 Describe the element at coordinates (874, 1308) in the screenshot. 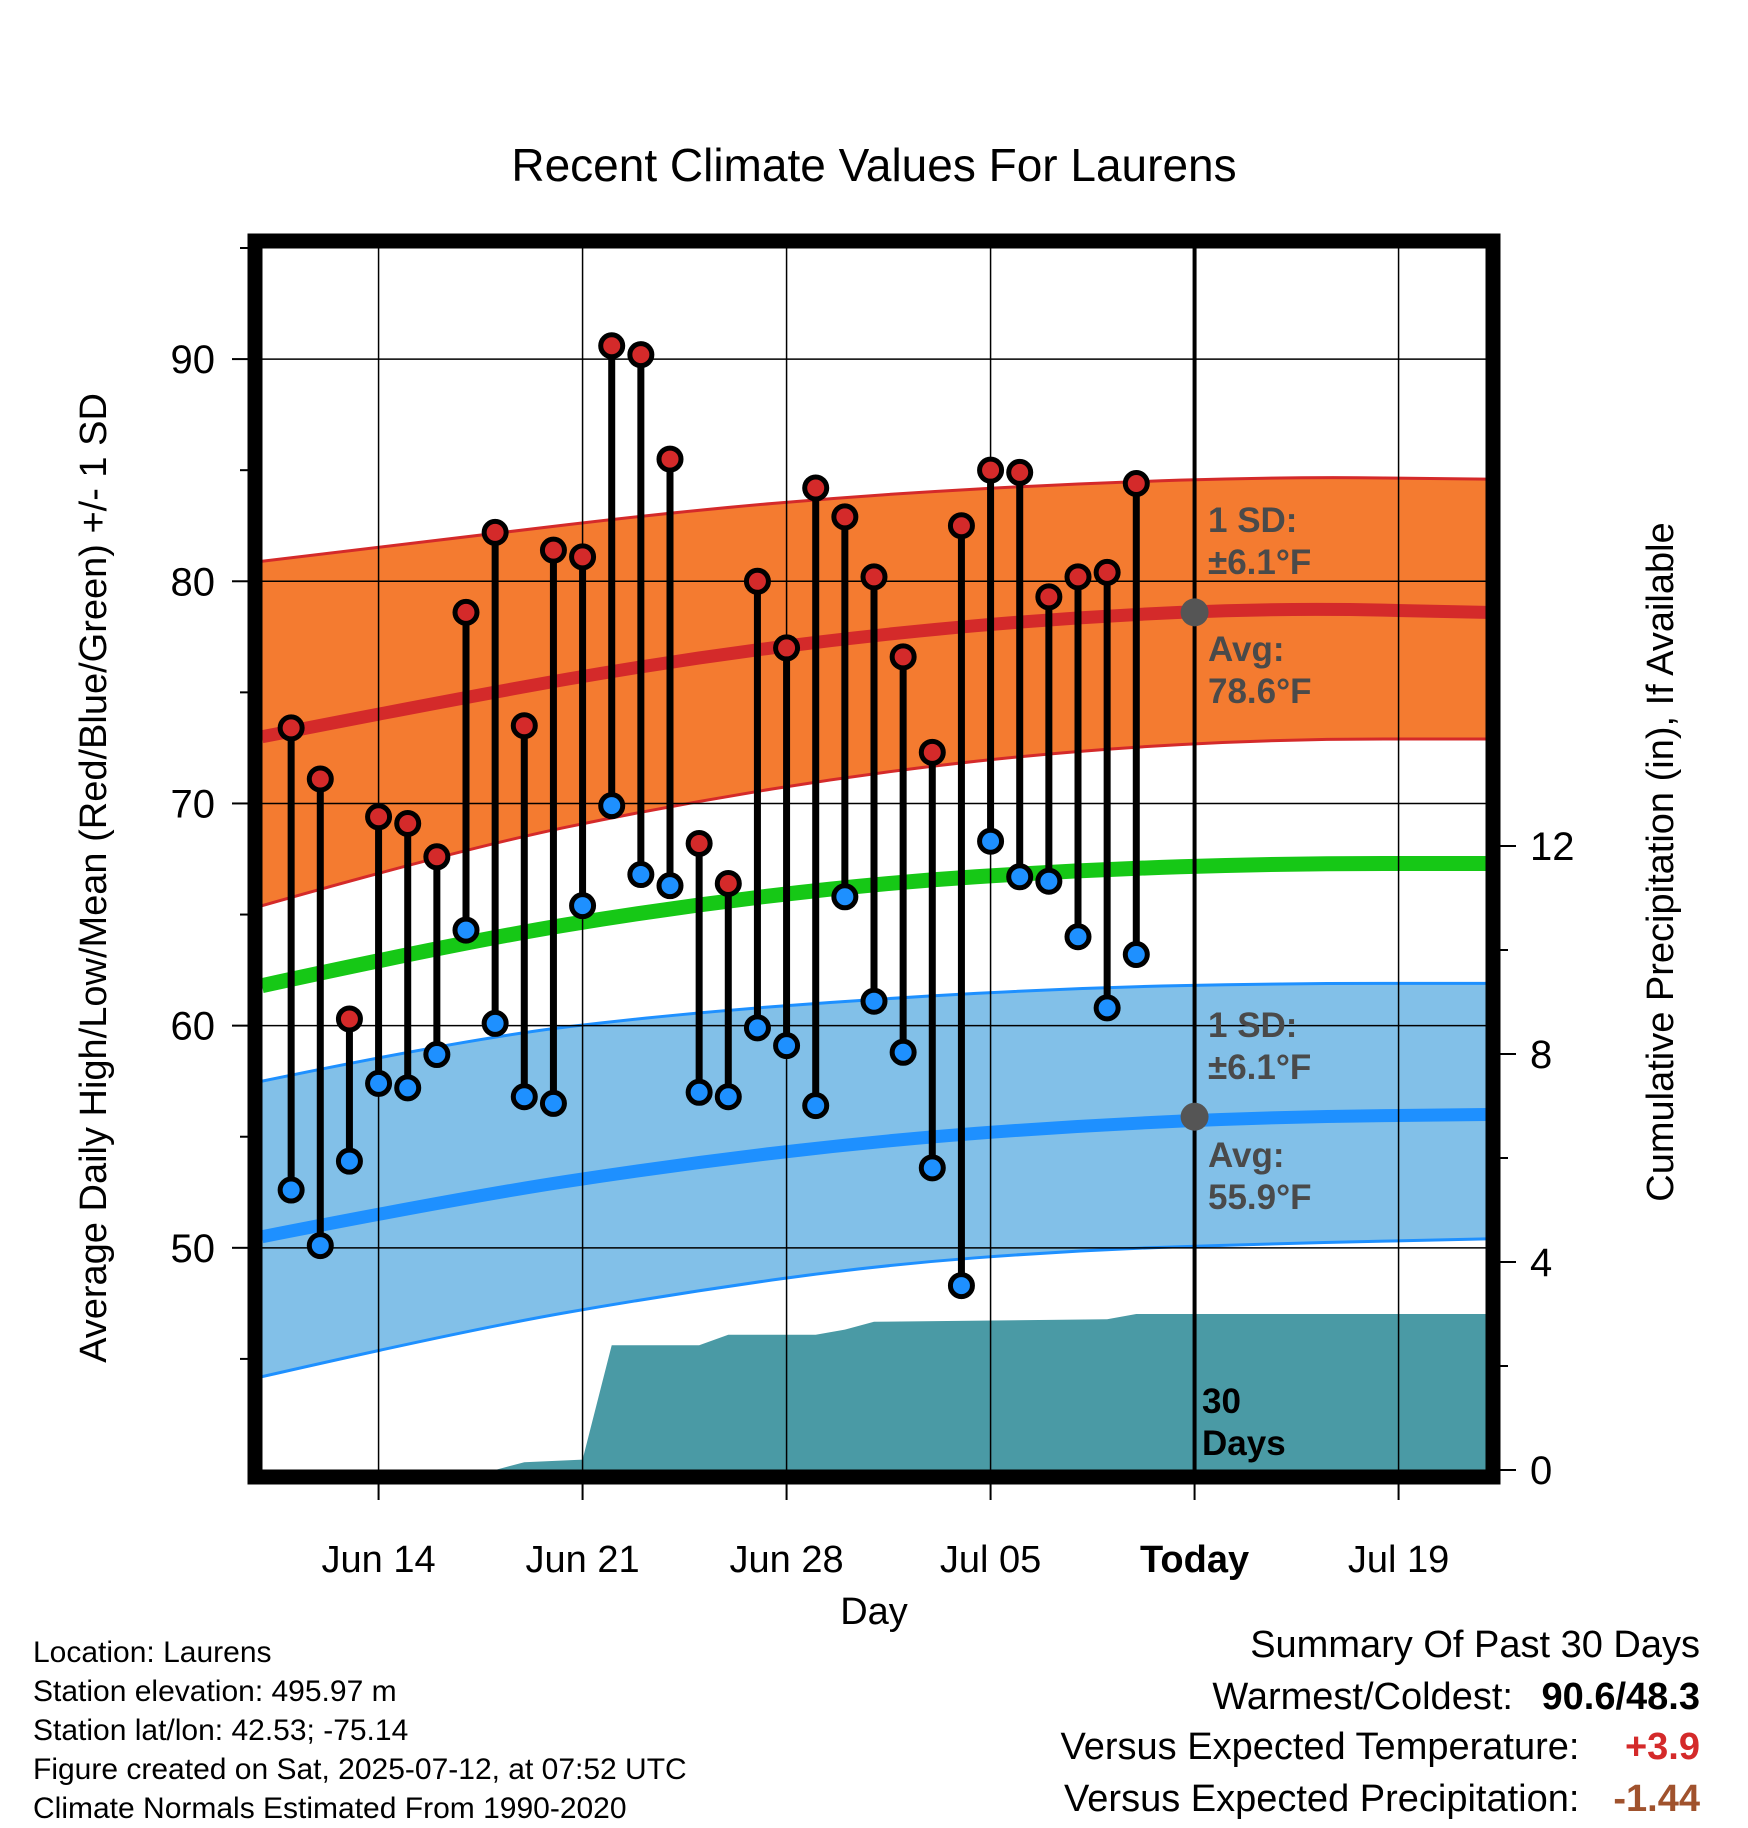

I see `low-lower-sd-line` at that location.